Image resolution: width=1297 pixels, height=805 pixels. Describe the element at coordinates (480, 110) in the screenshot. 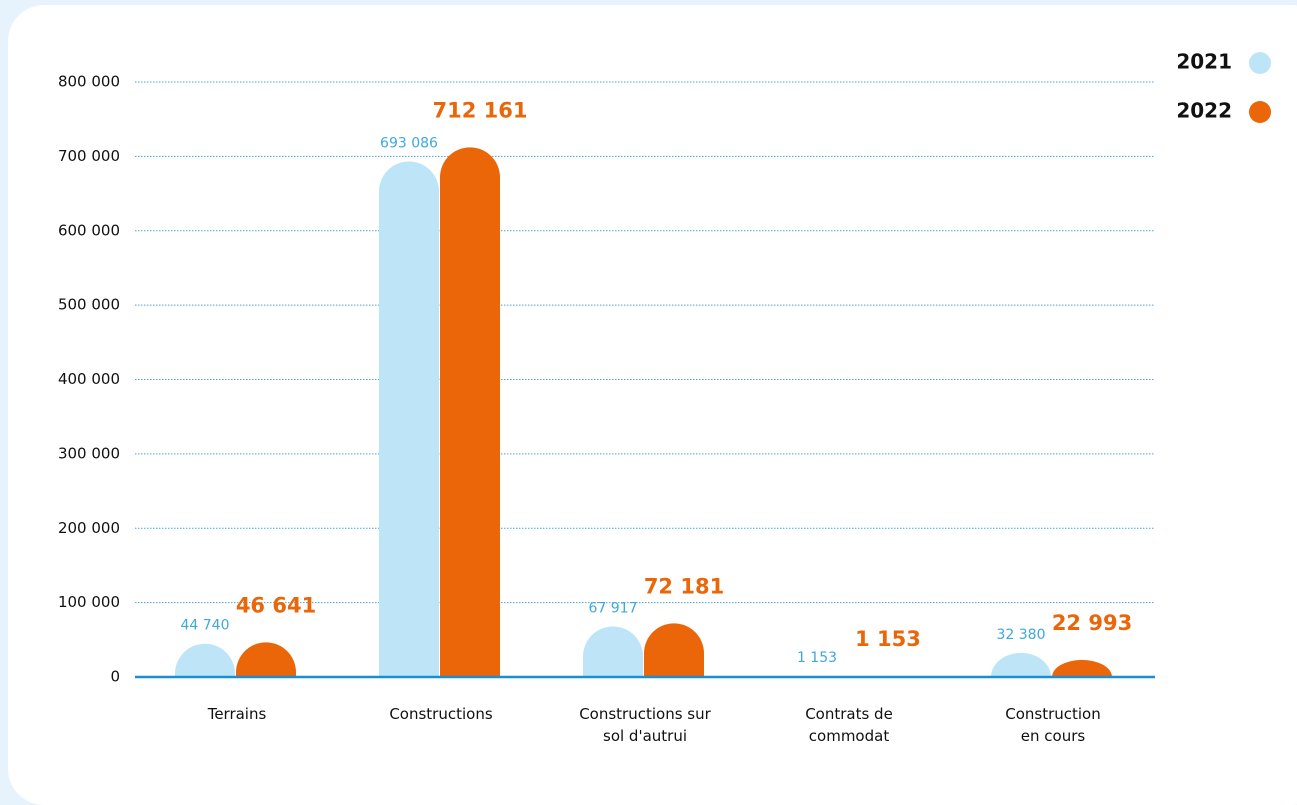

I see `value-label: 712 161` at that location.